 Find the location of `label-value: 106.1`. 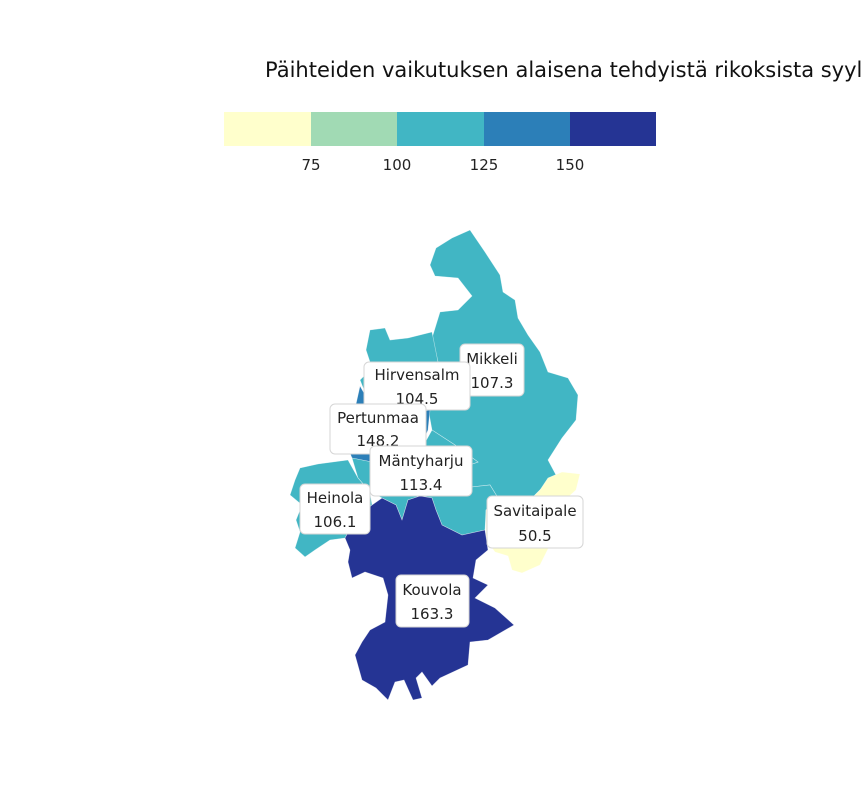

label-value: 106.1 is located at coordinates (335, 522).